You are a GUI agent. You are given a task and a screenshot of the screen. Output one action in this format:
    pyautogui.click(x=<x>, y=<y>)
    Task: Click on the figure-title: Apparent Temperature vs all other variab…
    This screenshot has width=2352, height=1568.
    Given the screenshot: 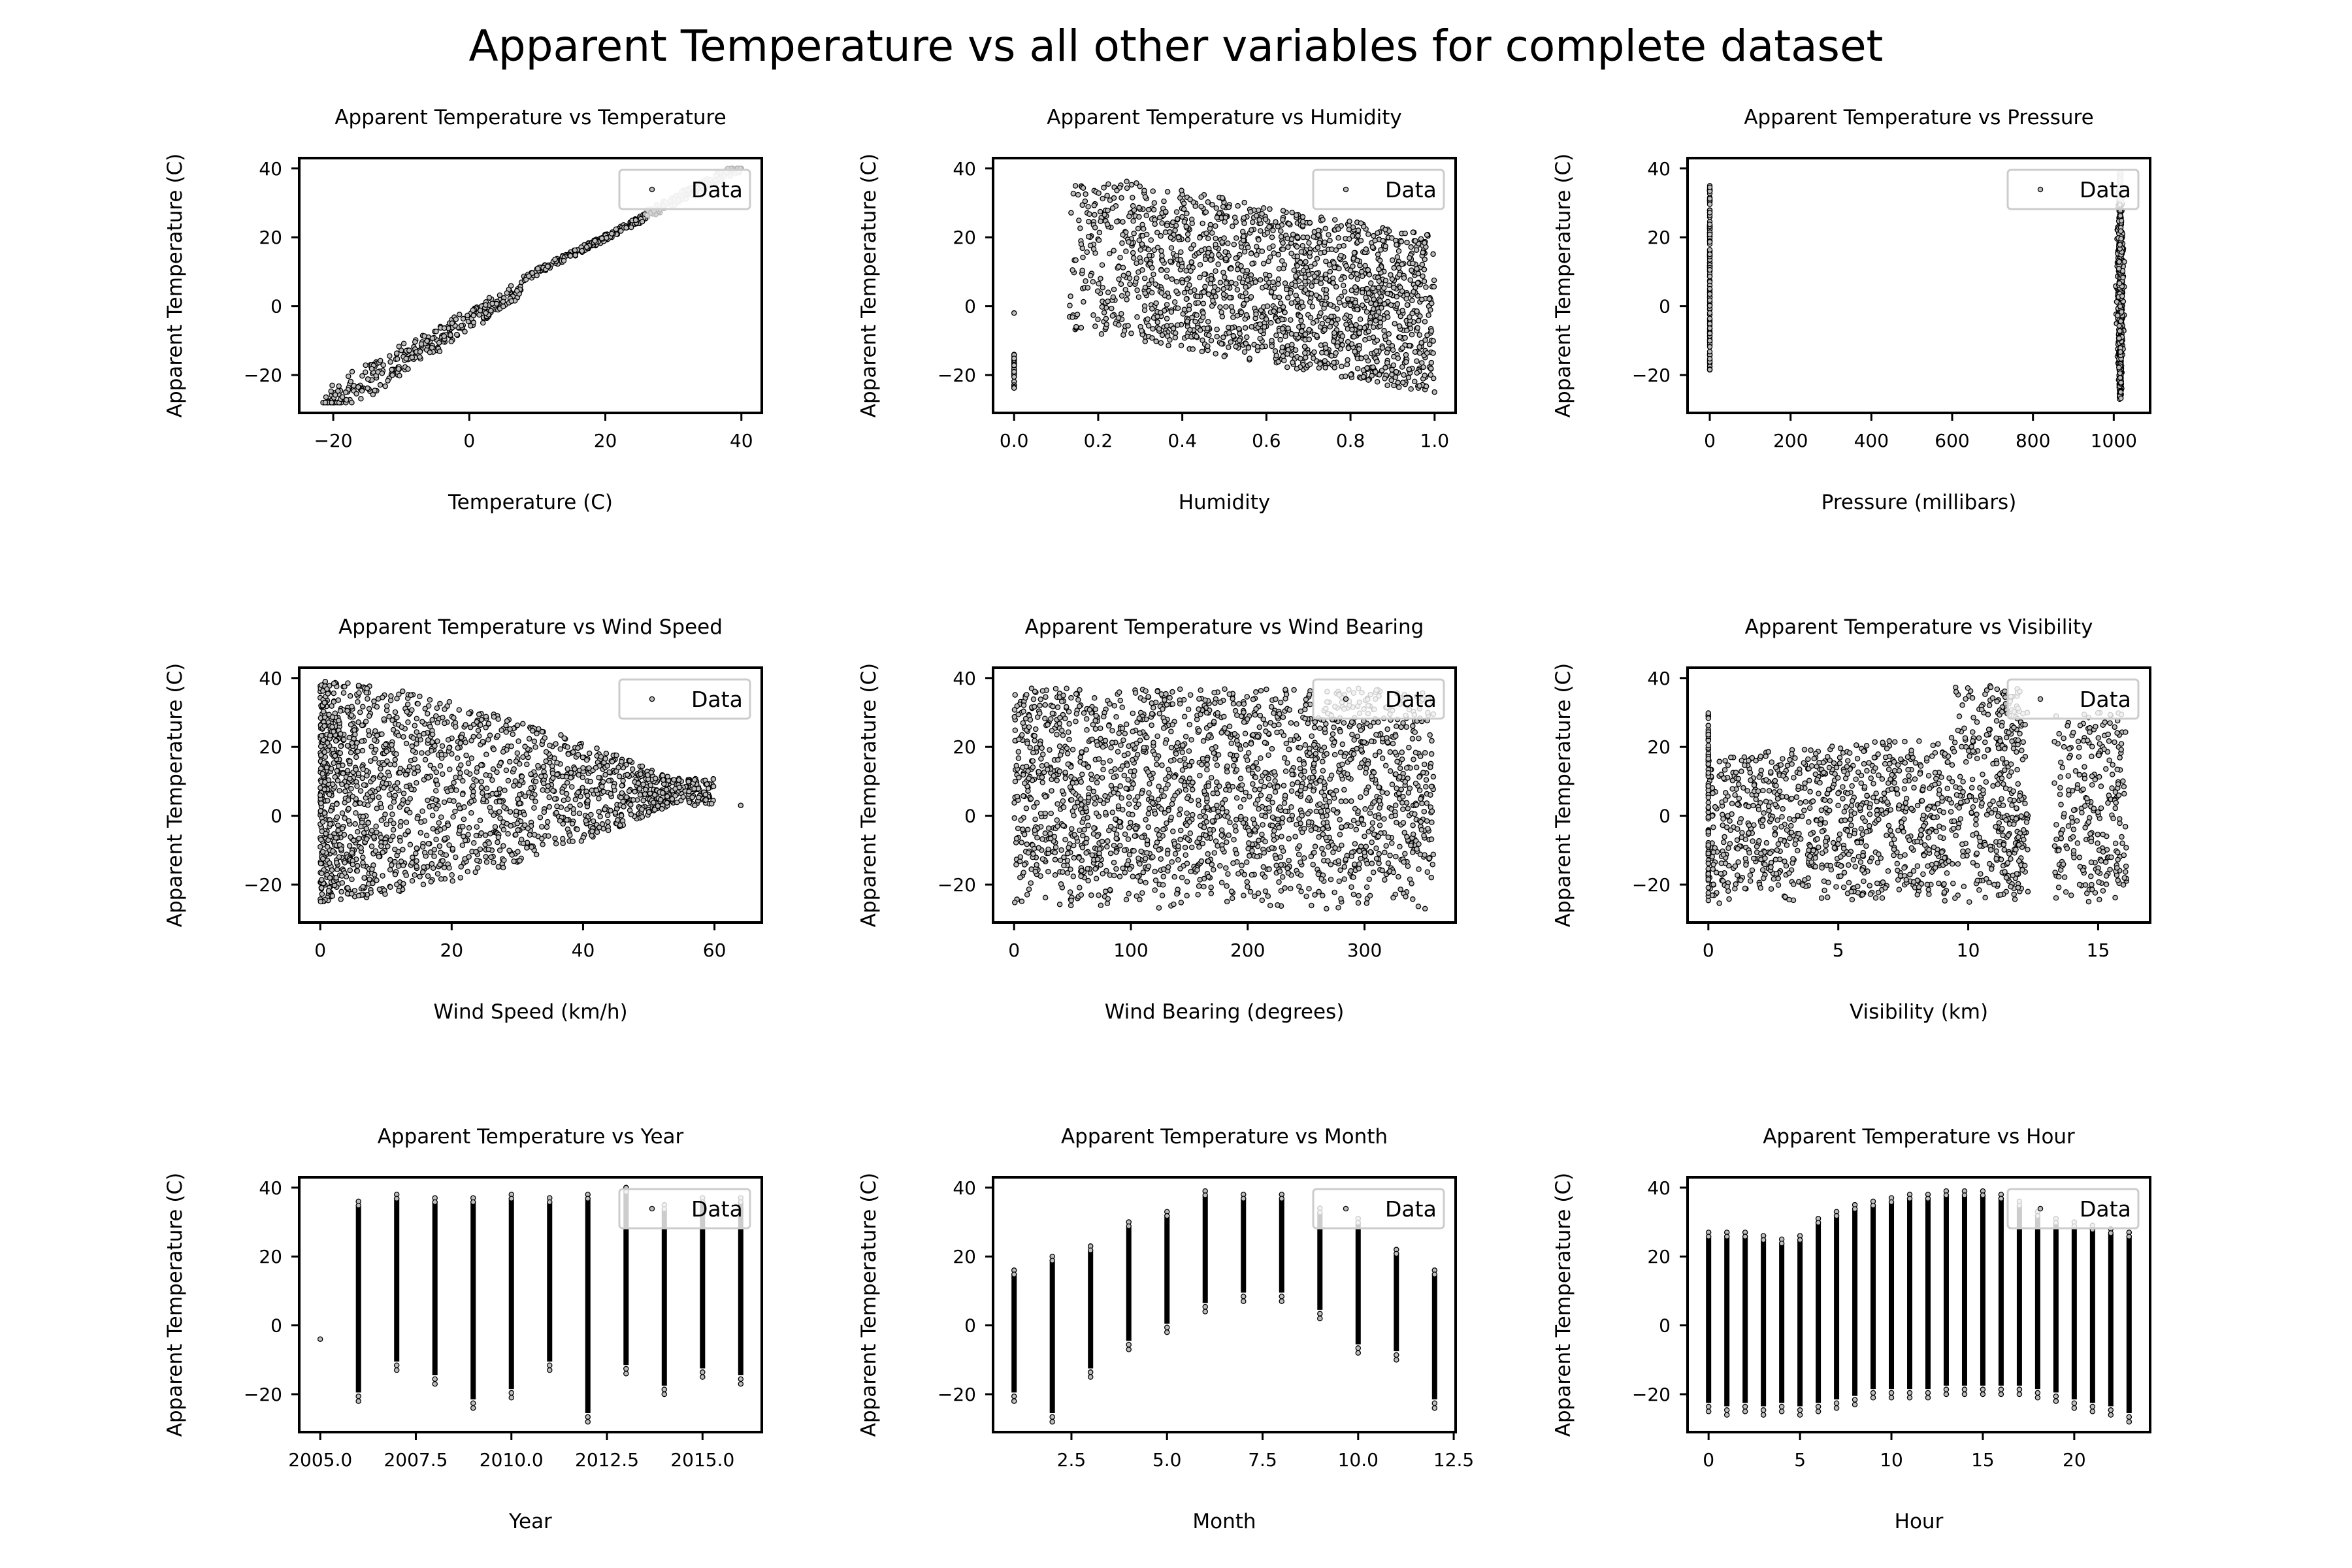 What is the action you would take?
    pyautogui.click(x=1176, y=46)
    